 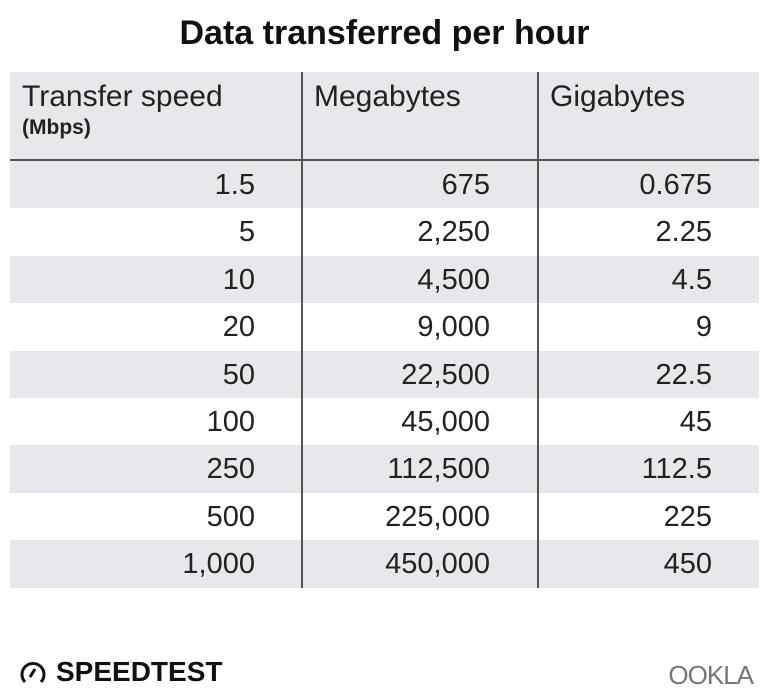 What do you see at coordinates (465, 185) in the screenshot?
I see `megabytes-cell: 675` at bounding box center [465, 185].